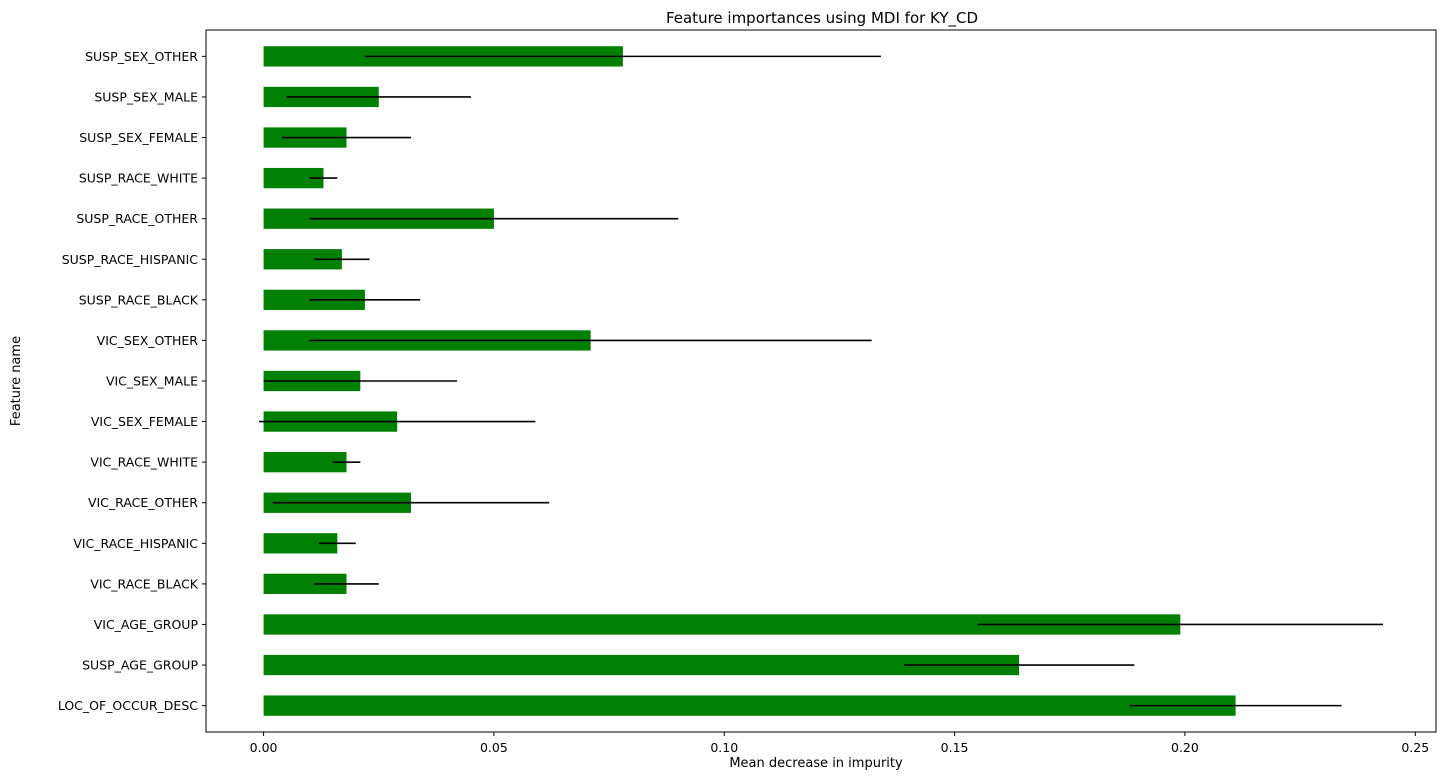 Image resolution: width=1445 pixels, height=778 pixels. I want to click on bar-vic-age-group, so click(722, 624).